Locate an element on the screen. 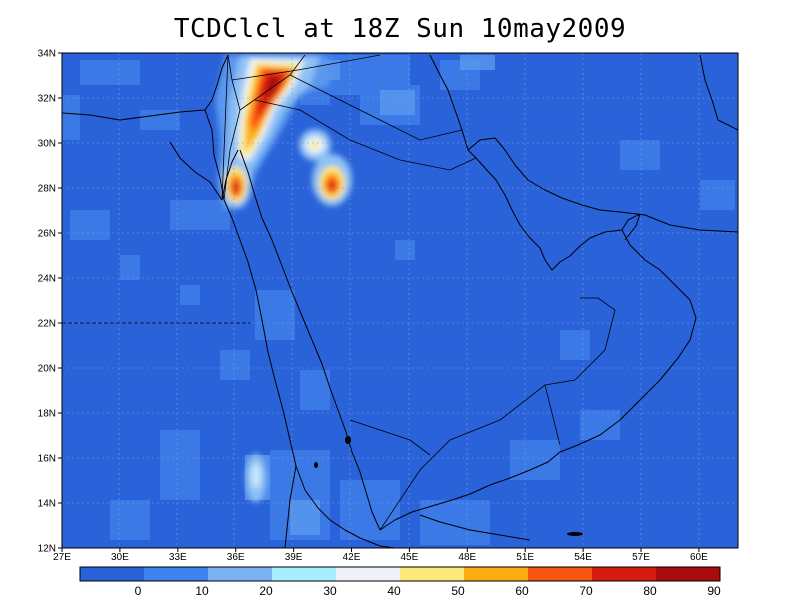 This screenshot has width=800, height=600. lon-tick-label: 36E is located at coordinates (236, 557).